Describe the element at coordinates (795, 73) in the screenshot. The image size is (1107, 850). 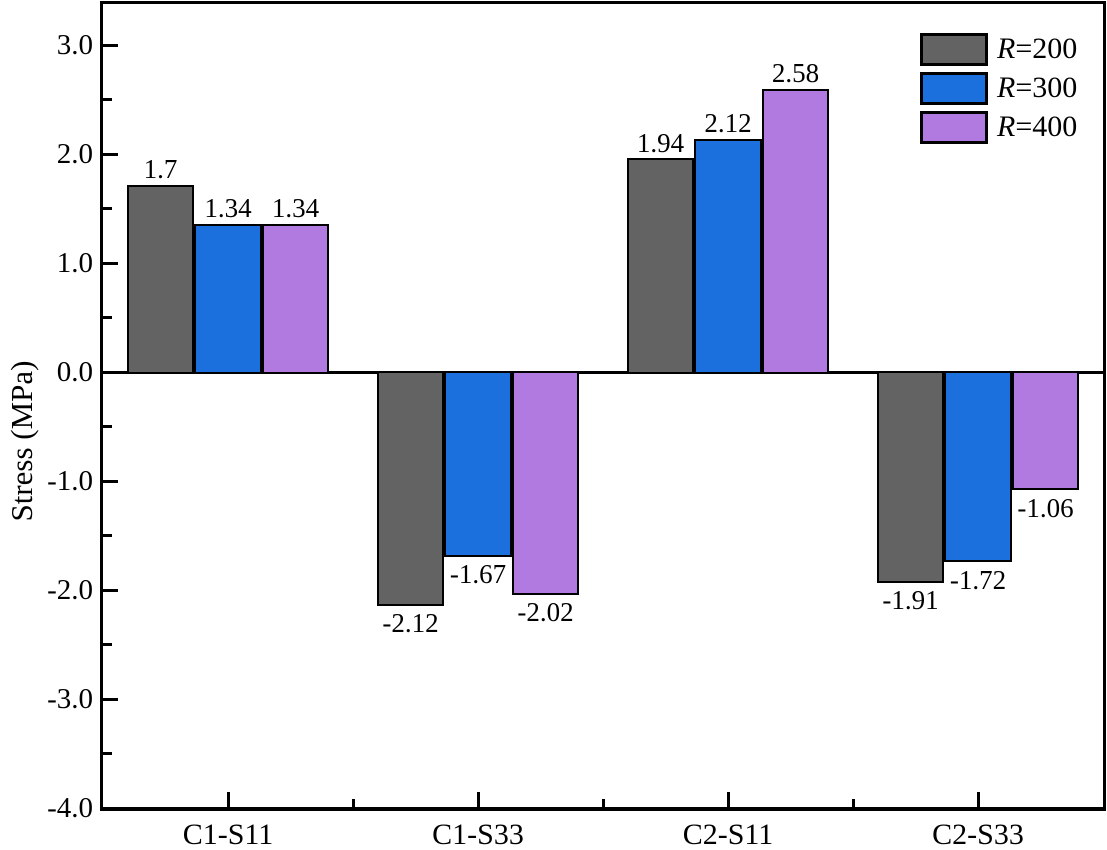
I see `bar-value-label: 2.58` at that location.